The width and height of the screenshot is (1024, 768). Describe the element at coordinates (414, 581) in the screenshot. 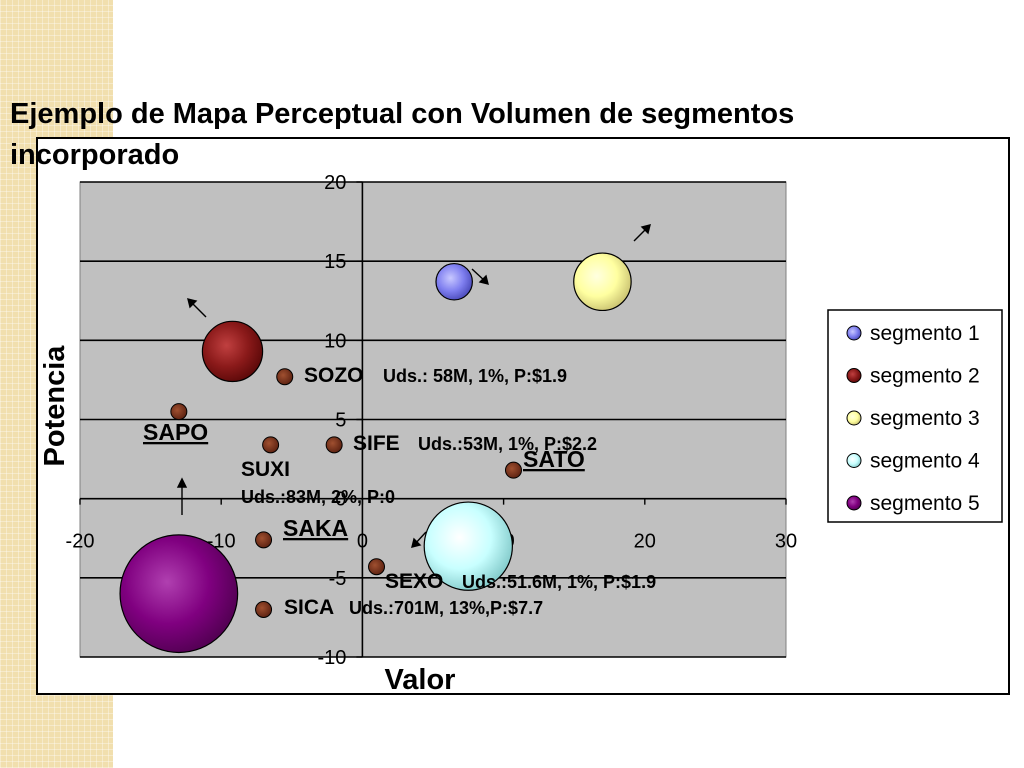

I see `label-sexo-name: SEXO` at that location.